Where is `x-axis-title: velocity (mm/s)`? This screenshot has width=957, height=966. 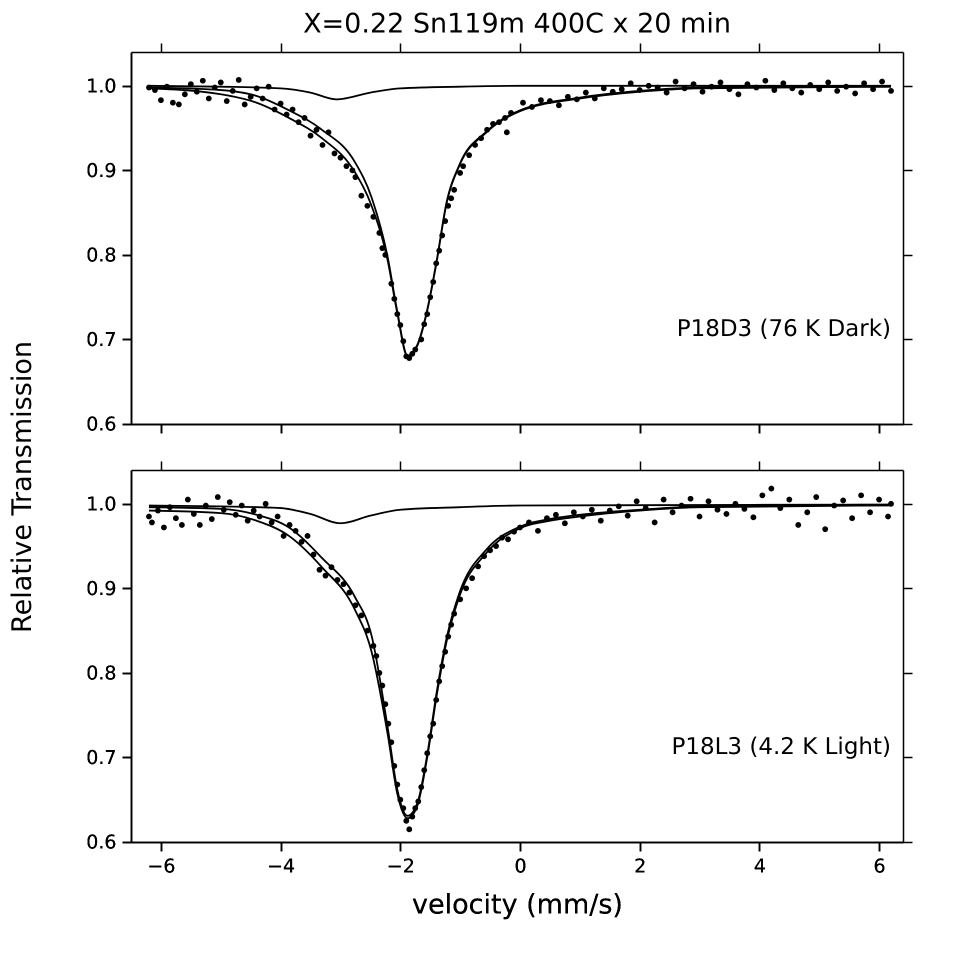 x-axis-title: velocity (mm/s) is located at coordinates (517, 905).